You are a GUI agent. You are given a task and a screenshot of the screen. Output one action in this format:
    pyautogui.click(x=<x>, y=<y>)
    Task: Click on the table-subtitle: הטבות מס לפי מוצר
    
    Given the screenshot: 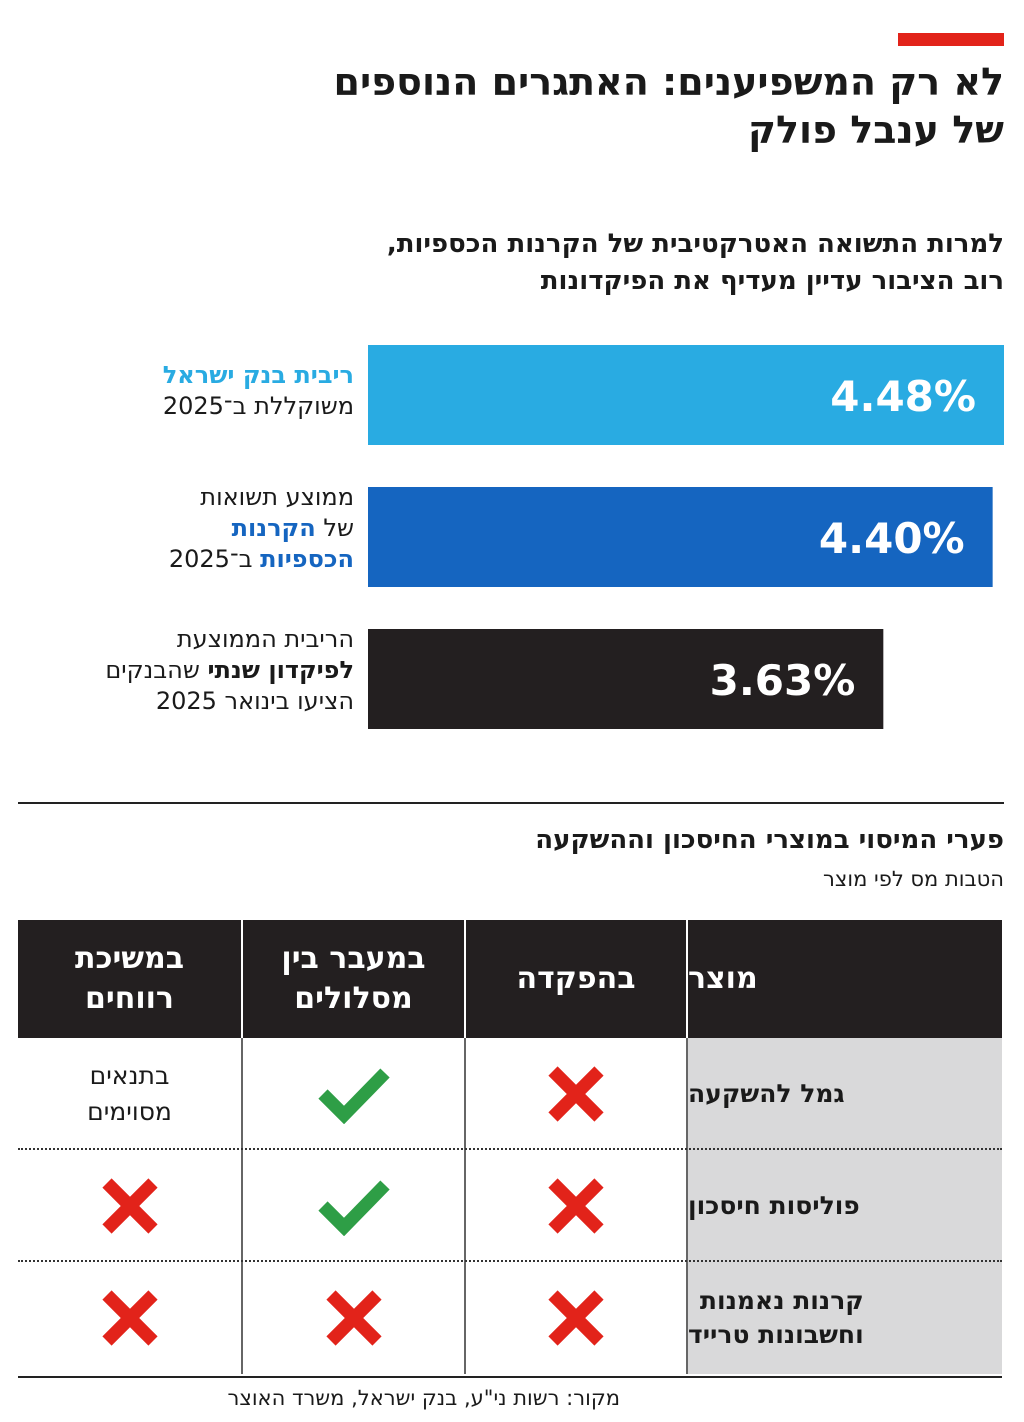 What is the action you would take?
    pyautogui.click(x=913, y=879)
    